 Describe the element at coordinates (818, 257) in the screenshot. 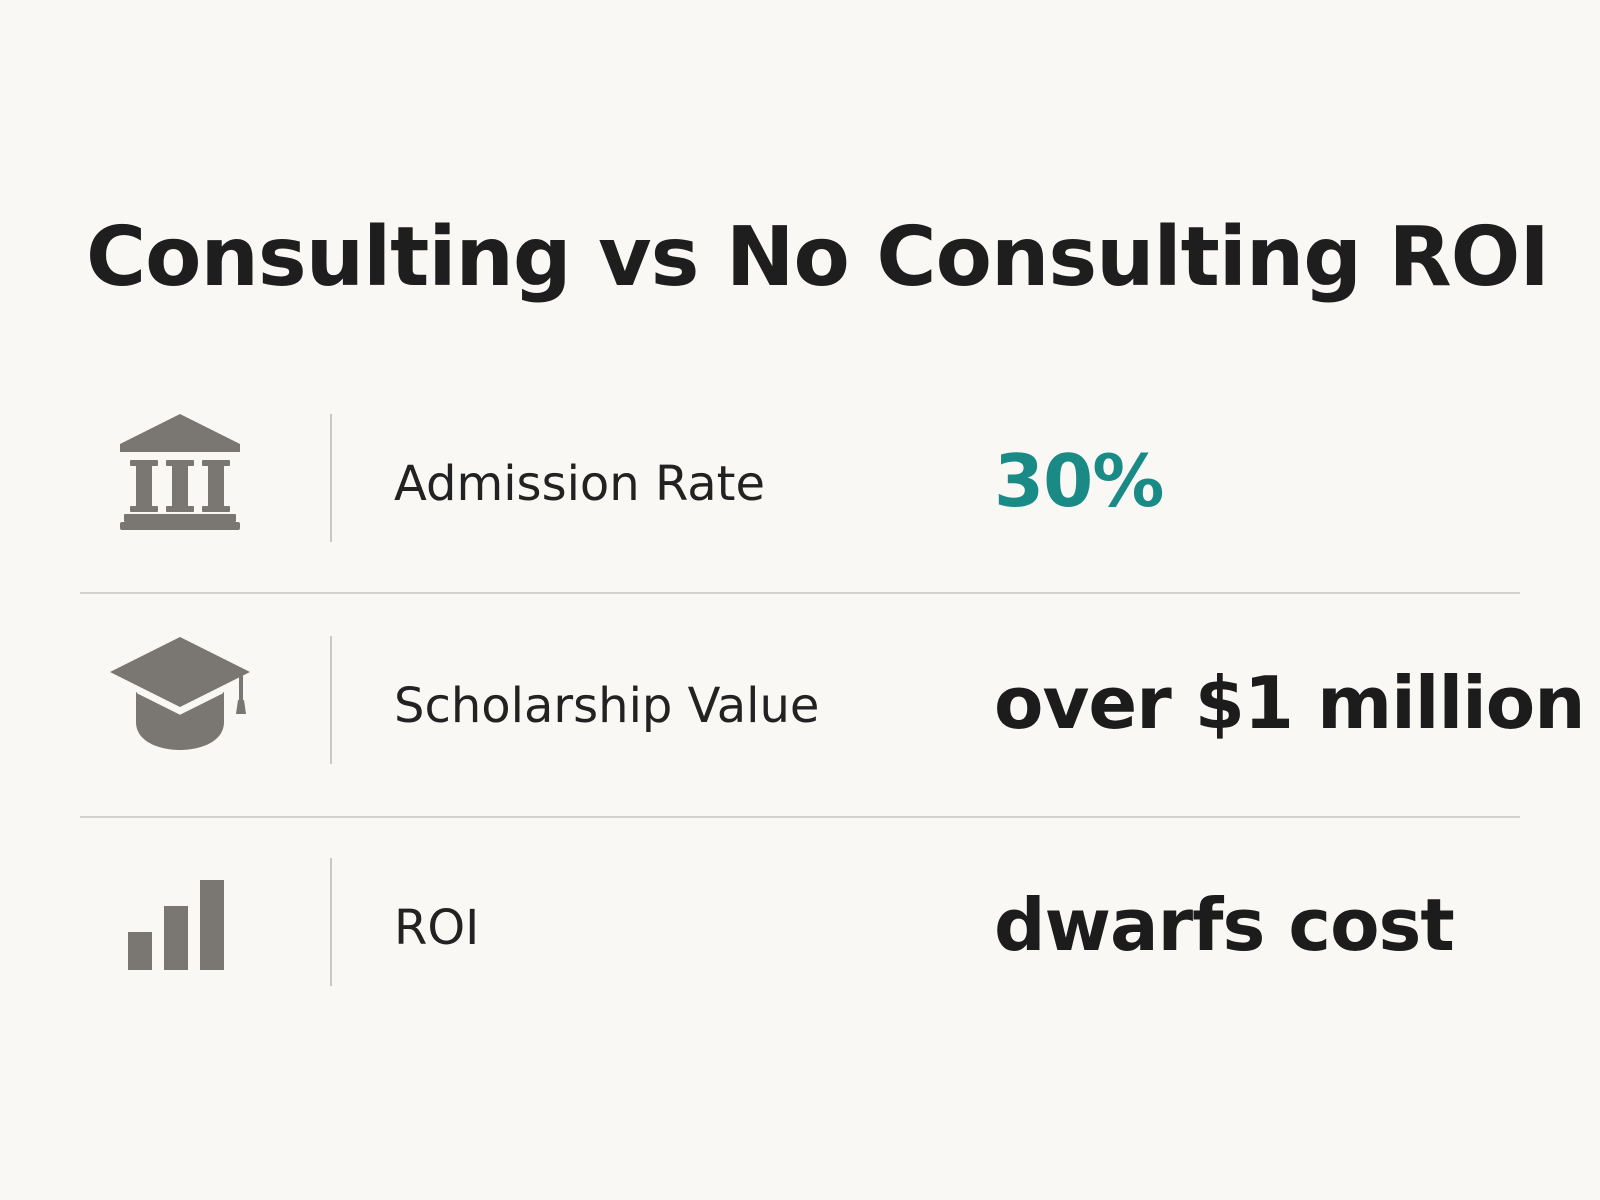

I see `page-title: Consulting vs No Consulting ROI` at that location.